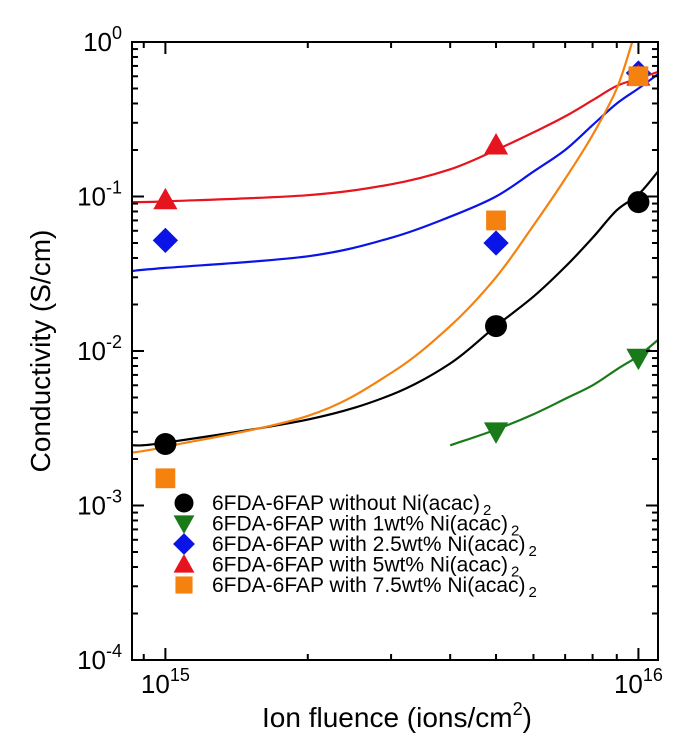 This screenshot has height=744, width=694. I want to click on legend-label-5wt: 6FDA-6FAP with 5wt% Ni(acac) 2, so click(365, 567).